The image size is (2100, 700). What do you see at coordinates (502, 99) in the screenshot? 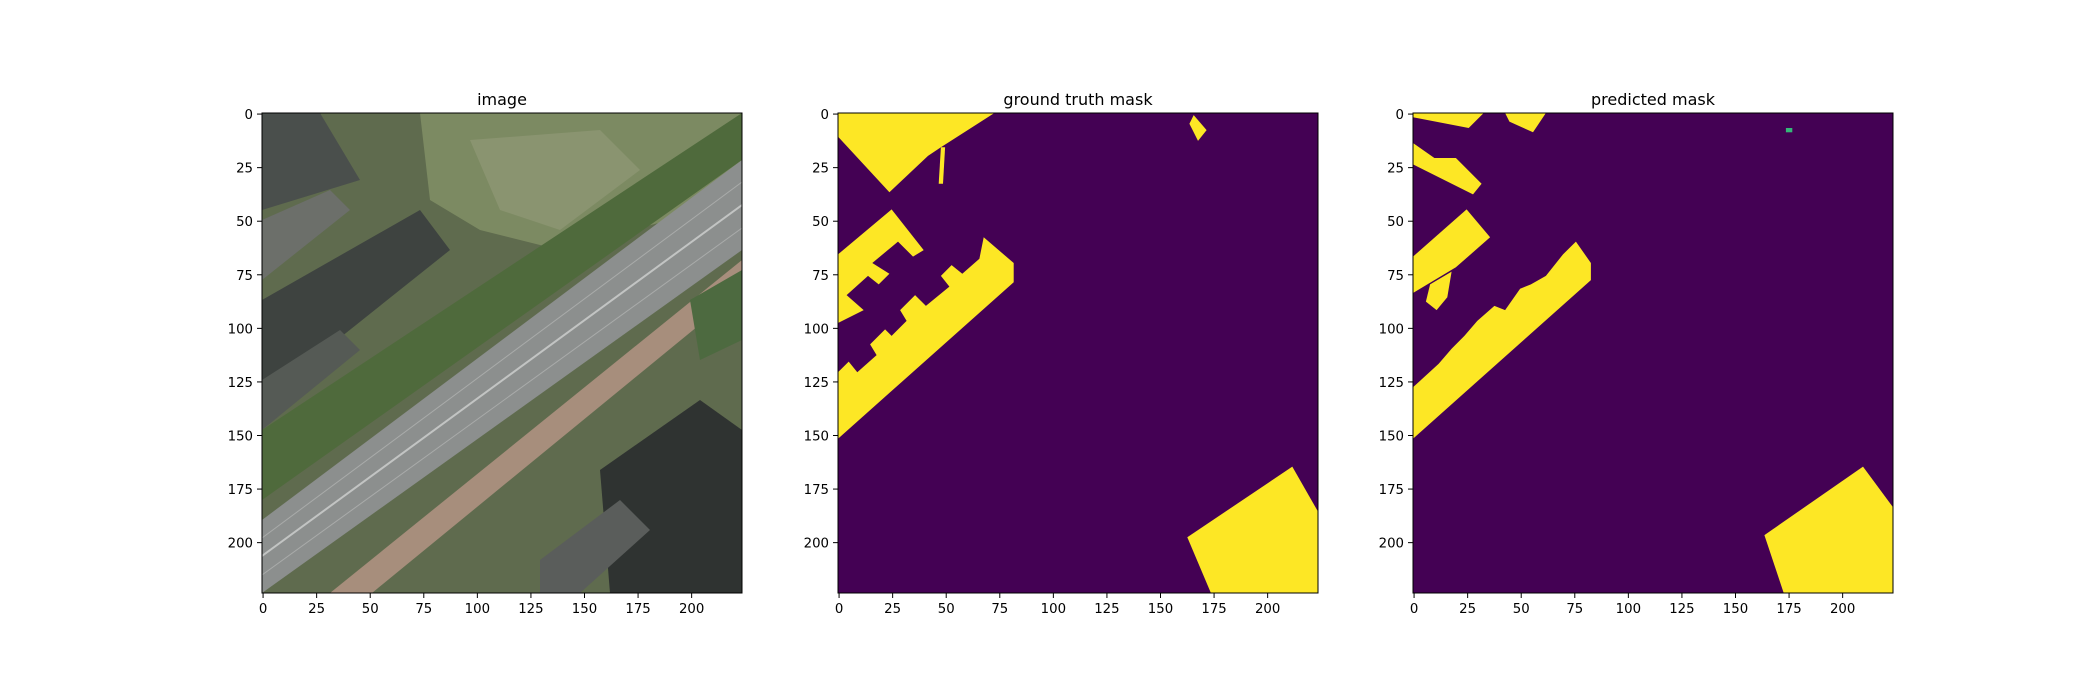
I see `panel-title-image: image` at bounding box center [502, 99].